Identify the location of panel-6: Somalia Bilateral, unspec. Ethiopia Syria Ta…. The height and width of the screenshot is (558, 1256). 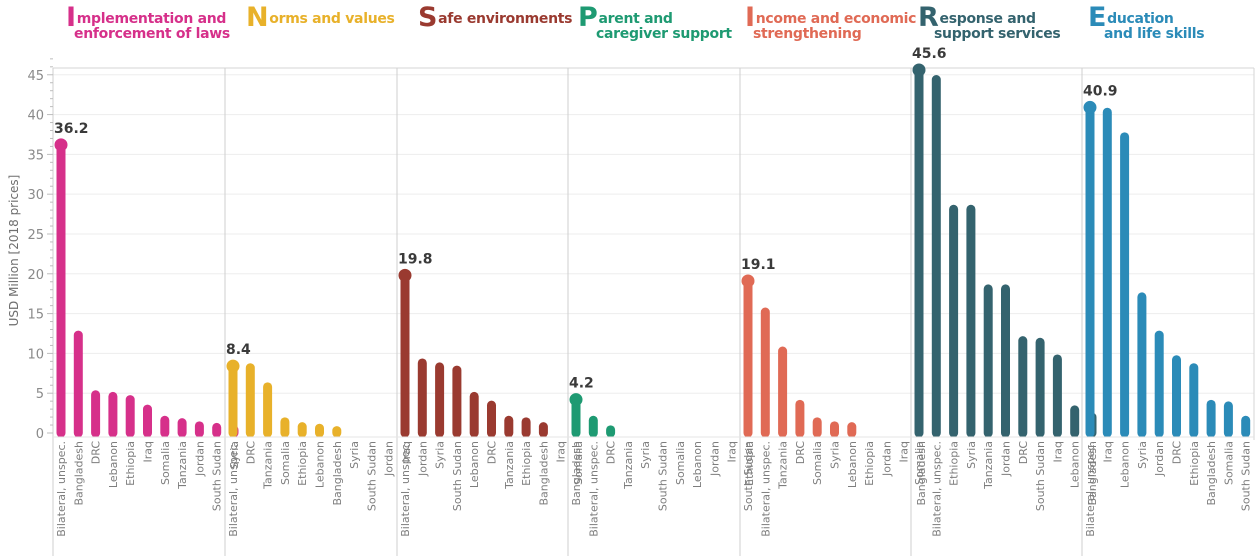
(1005, 291).